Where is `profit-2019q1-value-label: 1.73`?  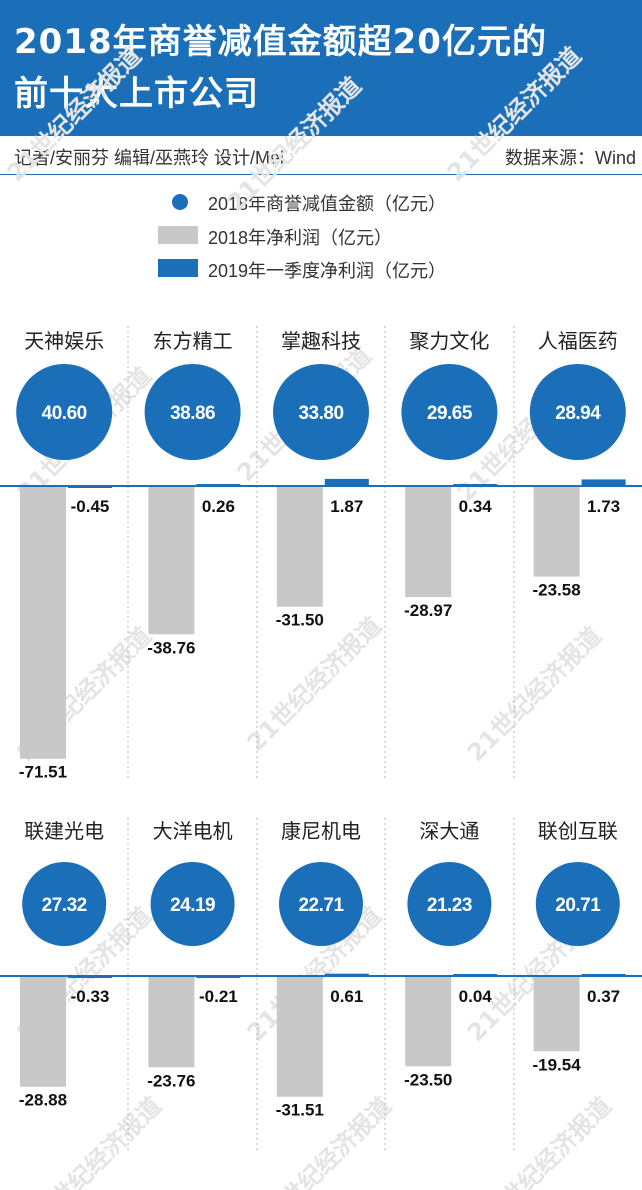
profit-2019q1-value-label: 1.73 is located at coordinates (603, 506).